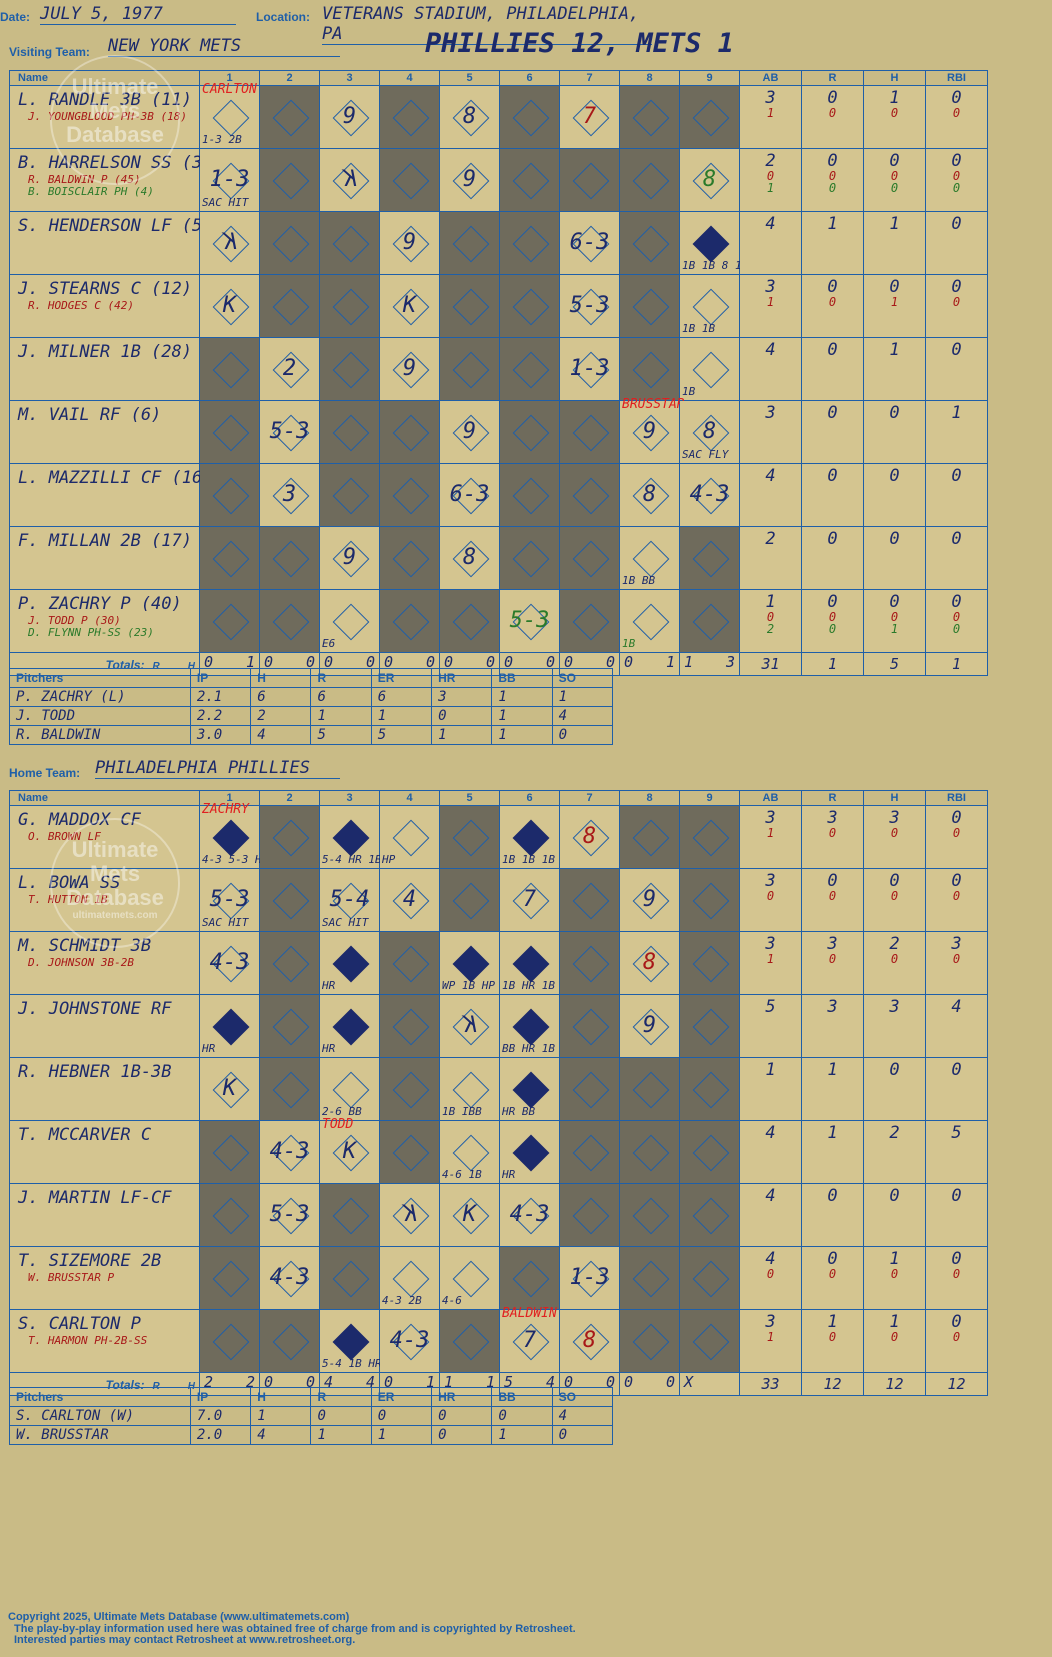 This screenshot has width=1052, height=1657. I want to click on at-bat-cell: 1-3, so click(589, 1278).